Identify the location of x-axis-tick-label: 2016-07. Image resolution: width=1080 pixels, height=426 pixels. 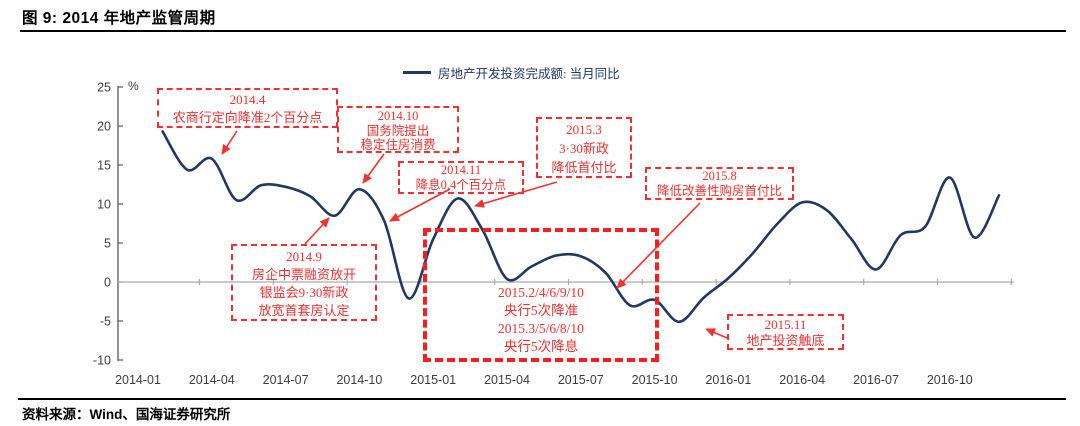
(876, 380).